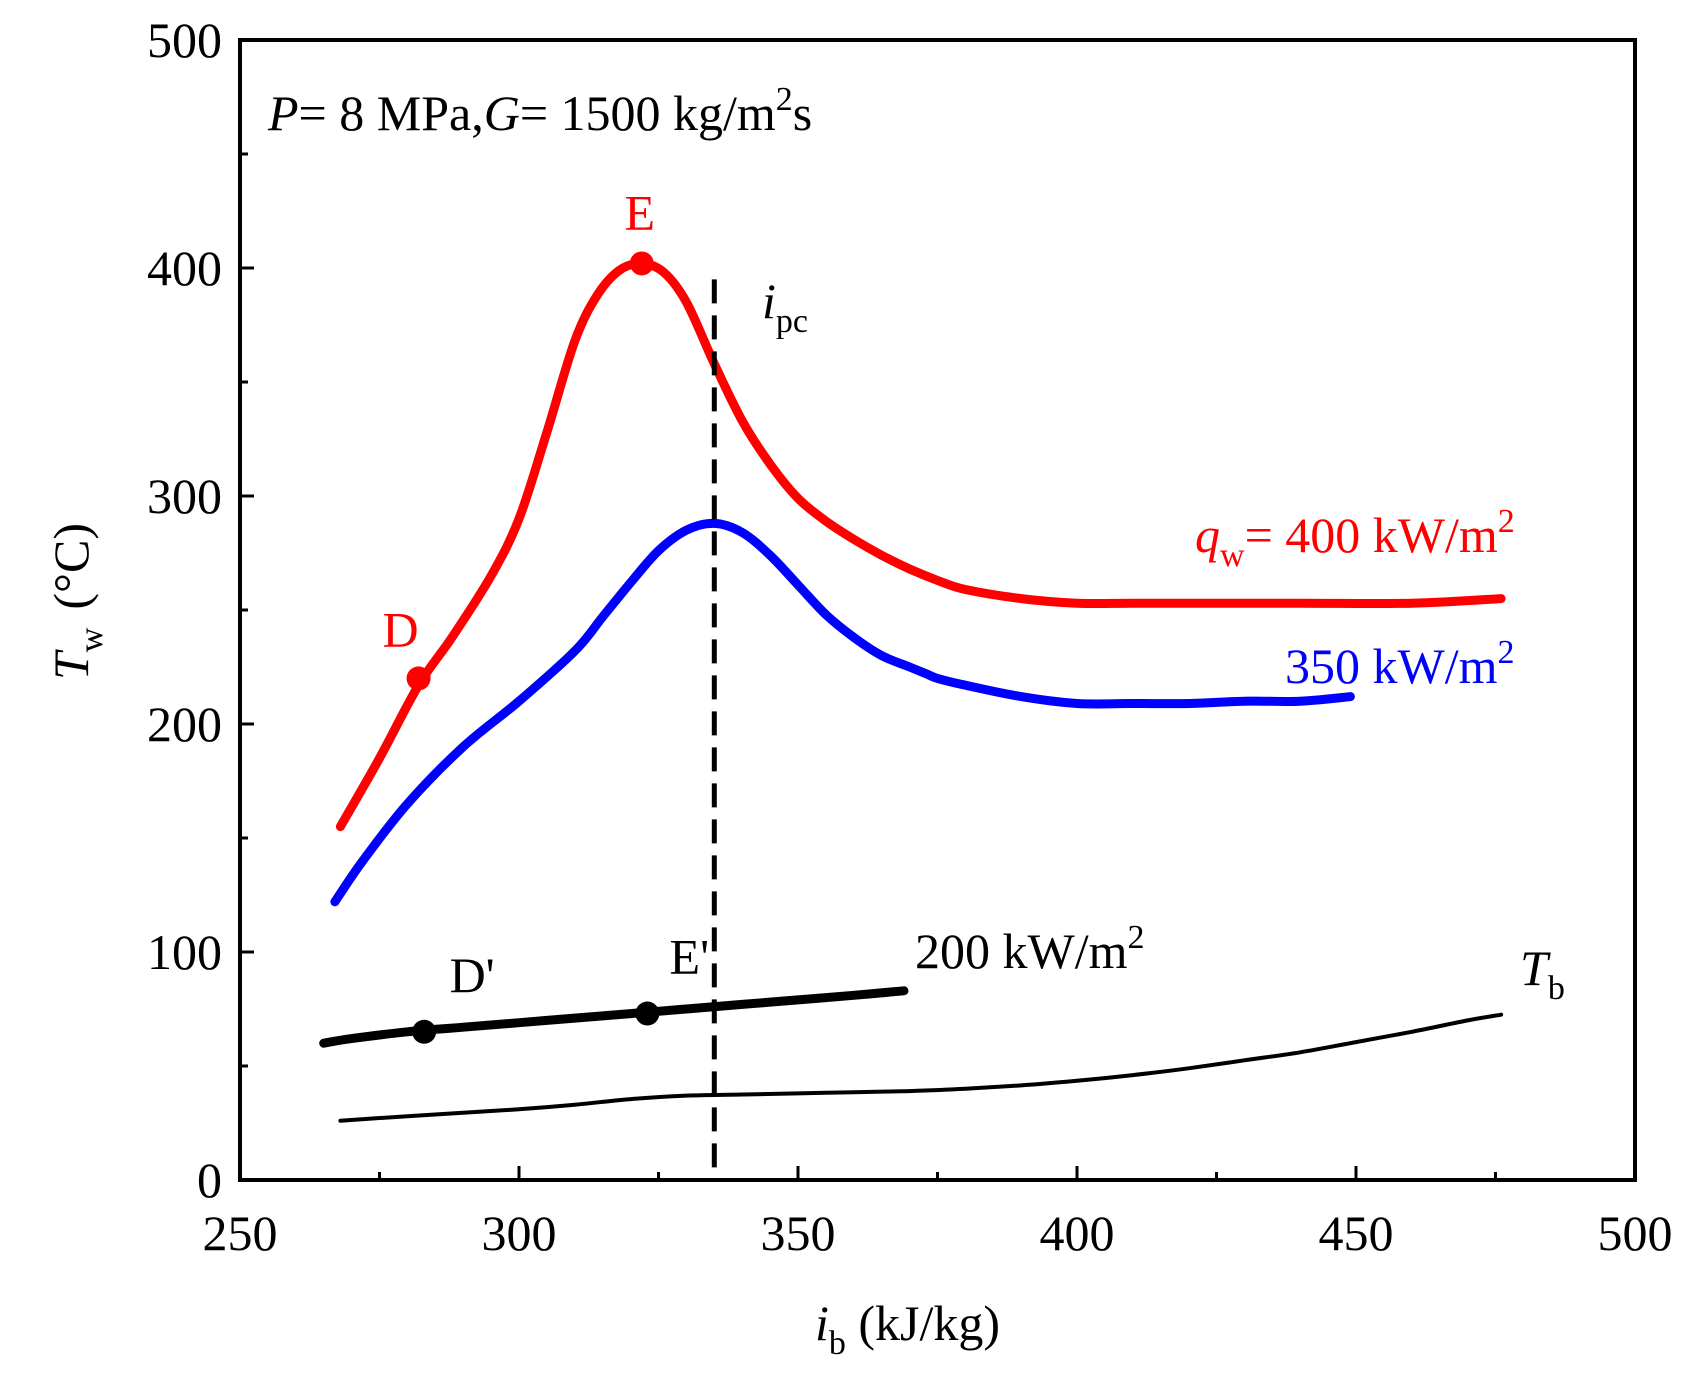  Describe the element at coordinates (76, 601) in the screenshot. I see `y-axis-title: Tw(°C)` at that location.